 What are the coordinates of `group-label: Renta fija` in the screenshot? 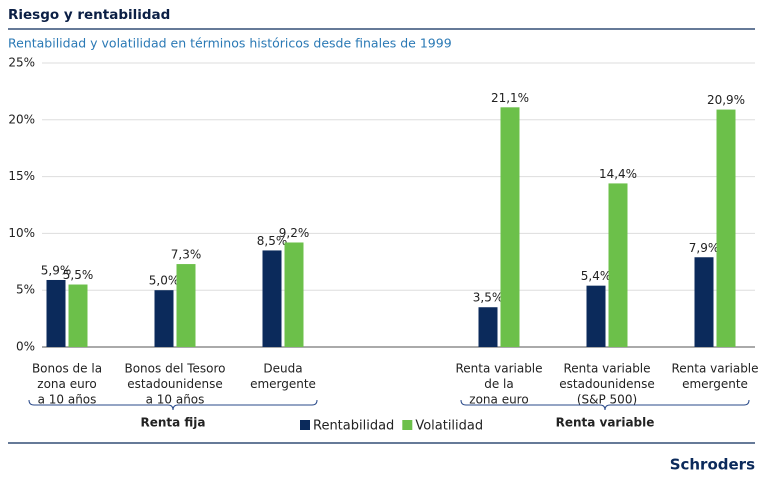 It's located at (172, 423).